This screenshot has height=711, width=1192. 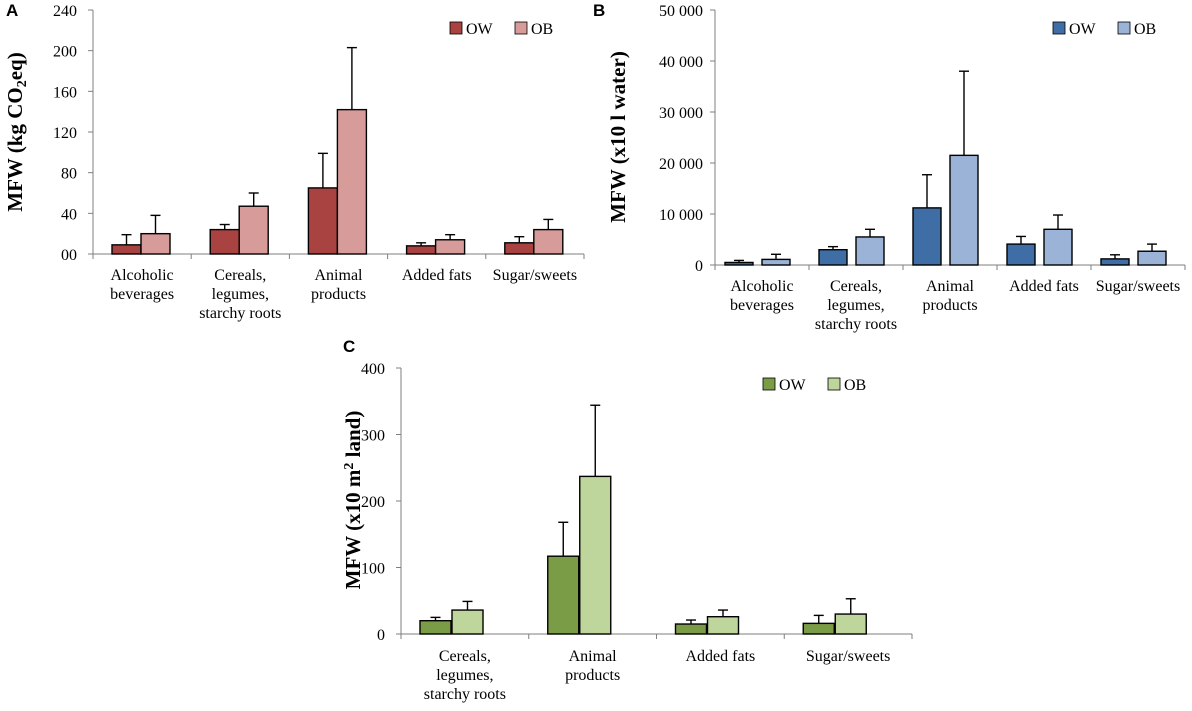 What do you see at coordinates (373, 436) in the screenshot?
I see `y-tick-label: 300` at bounding box center [373, 436].